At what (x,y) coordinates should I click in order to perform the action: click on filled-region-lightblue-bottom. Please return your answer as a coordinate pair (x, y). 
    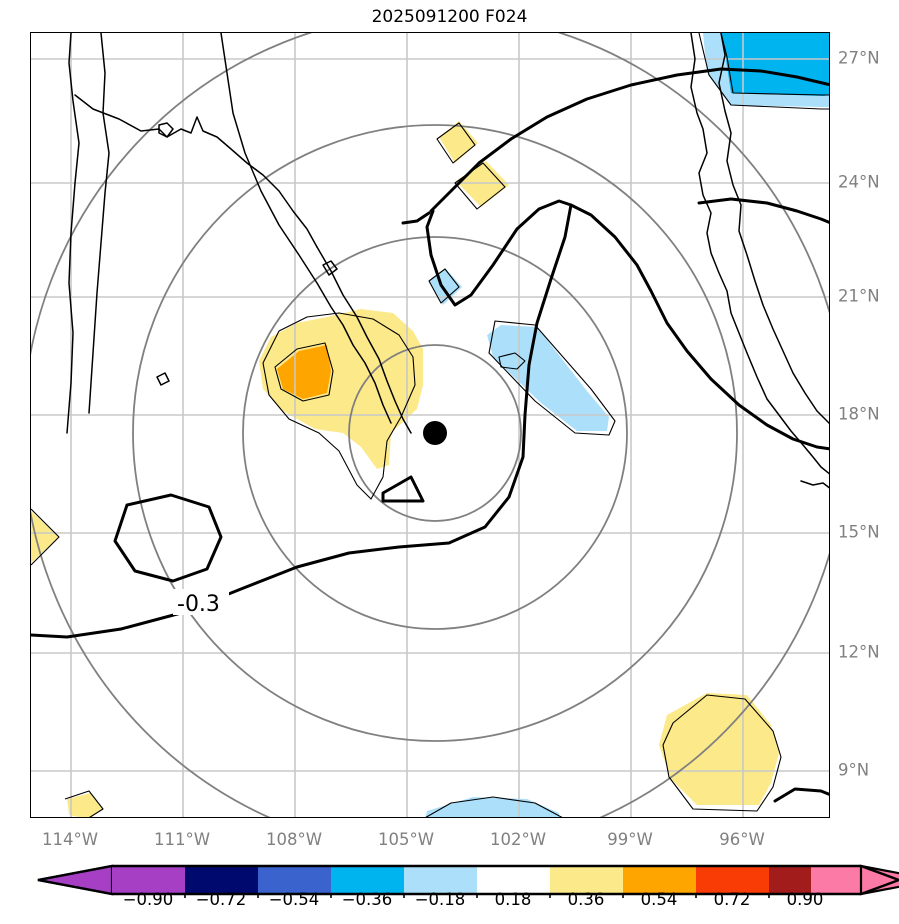
    Looking at the image, I should click on (492, 807).